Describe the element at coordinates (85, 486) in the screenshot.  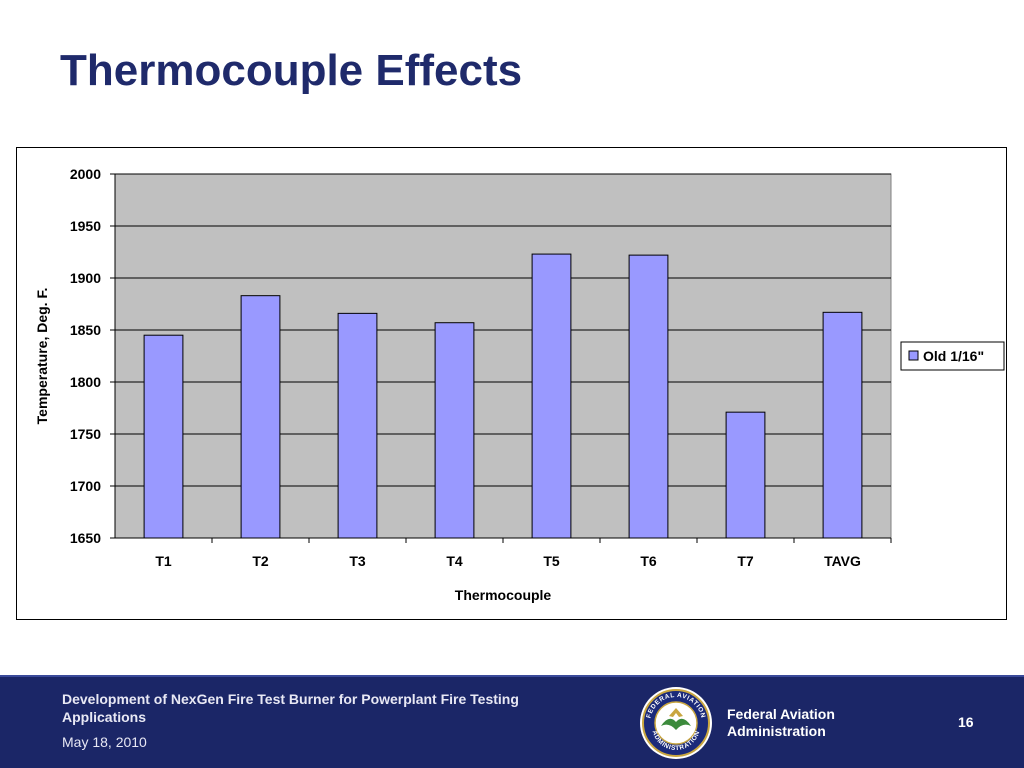
I see `y-tick-label: 1700` at that location.